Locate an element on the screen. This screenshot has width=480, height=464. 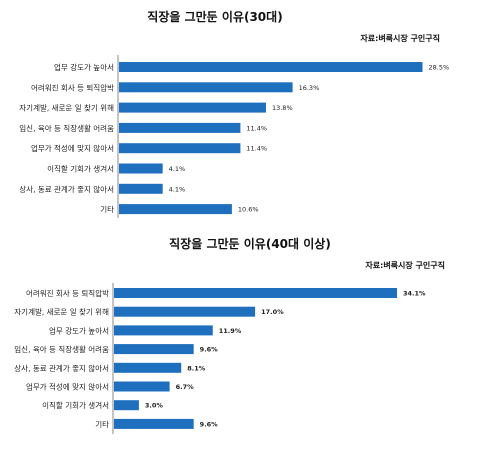
data-label: 6.7% is located at coordinates (185, 387).